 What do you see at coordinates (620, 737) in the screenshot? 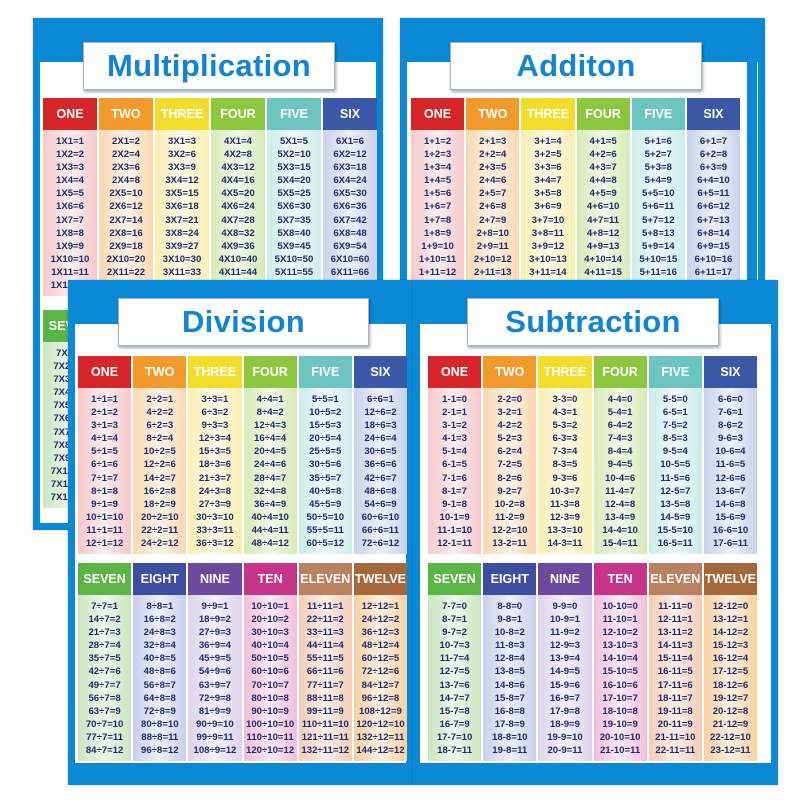
I see `fact-cell: 20-10=10` at bounding box center [620, 737].